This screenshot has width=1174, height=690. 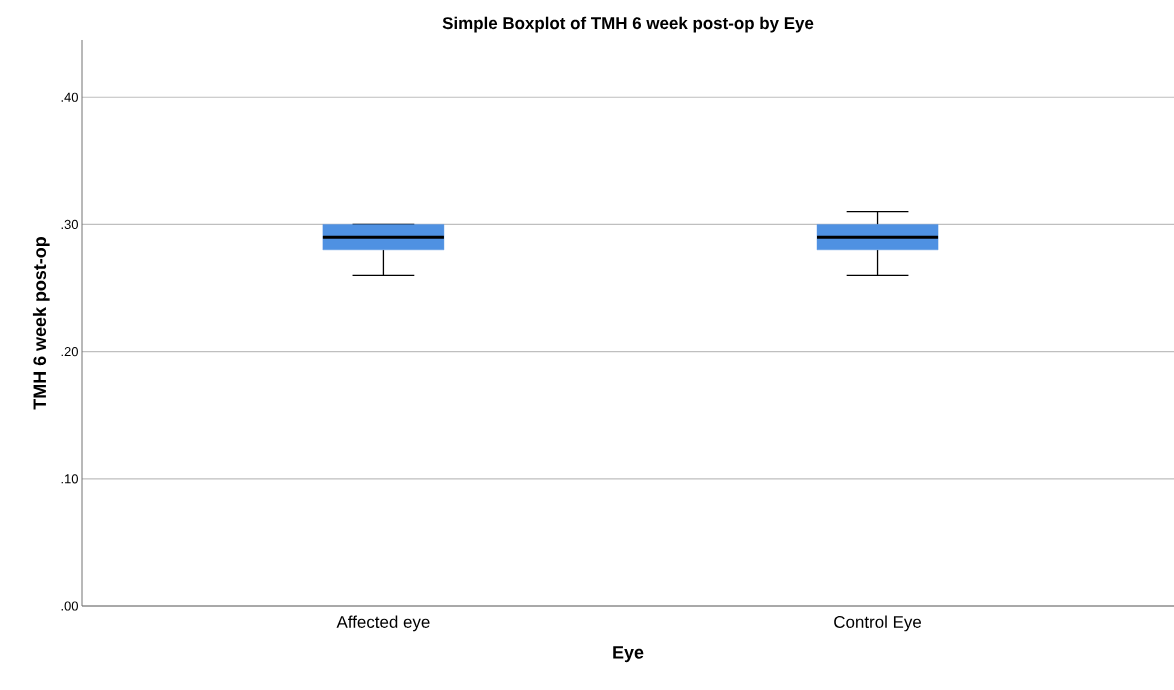 What do you see at coordinates (628, 654) in the screenshot?
I see `x-axis-title: Eye` at bounding box center [628, 654].